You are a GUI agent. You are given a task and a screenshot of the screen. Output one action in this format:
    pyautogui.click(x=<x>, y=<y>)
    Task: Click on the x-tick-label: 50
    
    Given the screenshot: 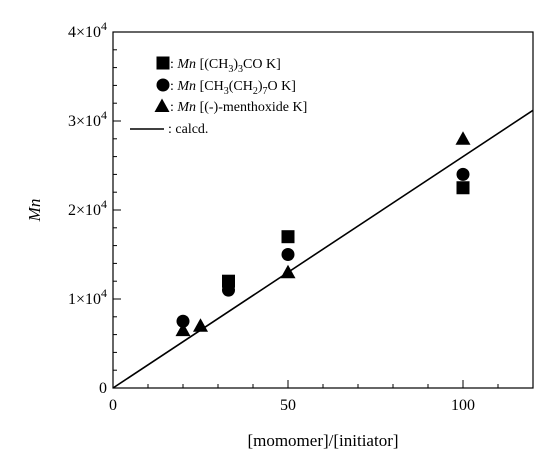 What is the action you would take?
    pyautogui.click(x=288, y=405)
    